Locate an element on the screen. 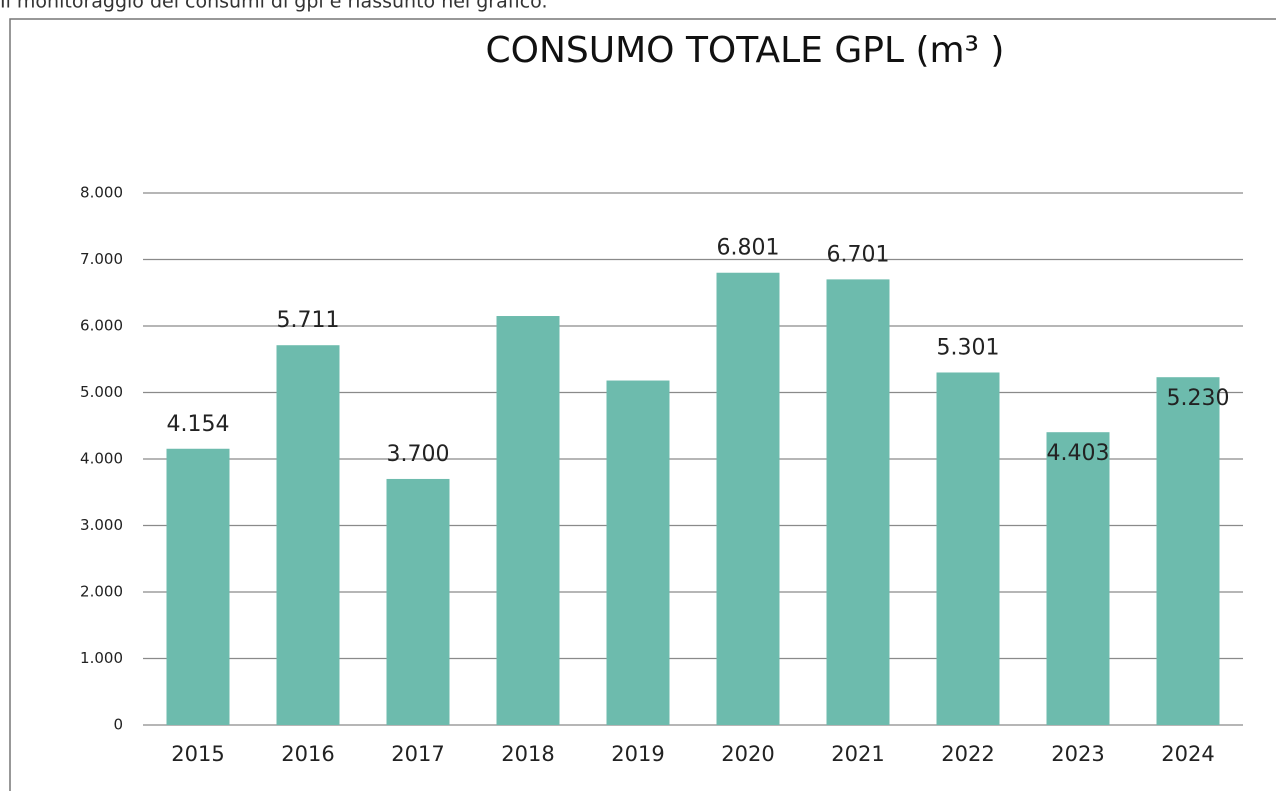  data-label: 5.711 is located at coordinates (308, 320).